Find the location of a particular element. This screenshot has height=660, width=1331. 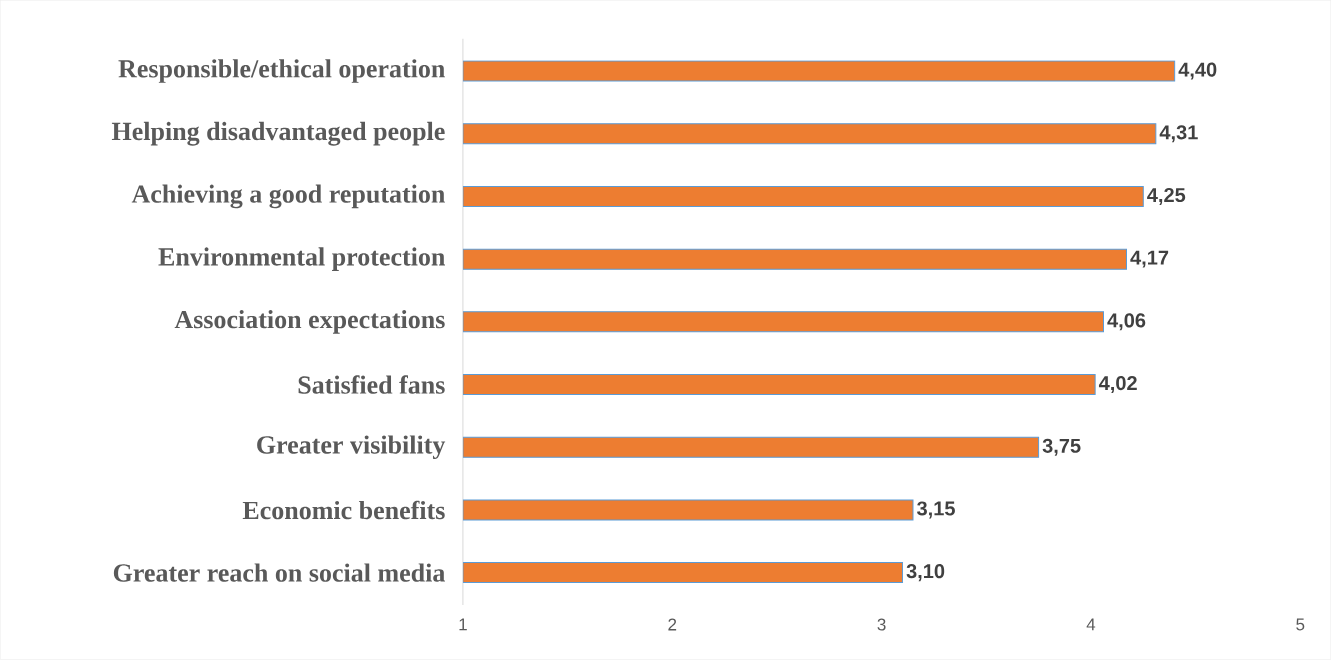

data-label: 4,06 is located at coordinates (1126, 322).